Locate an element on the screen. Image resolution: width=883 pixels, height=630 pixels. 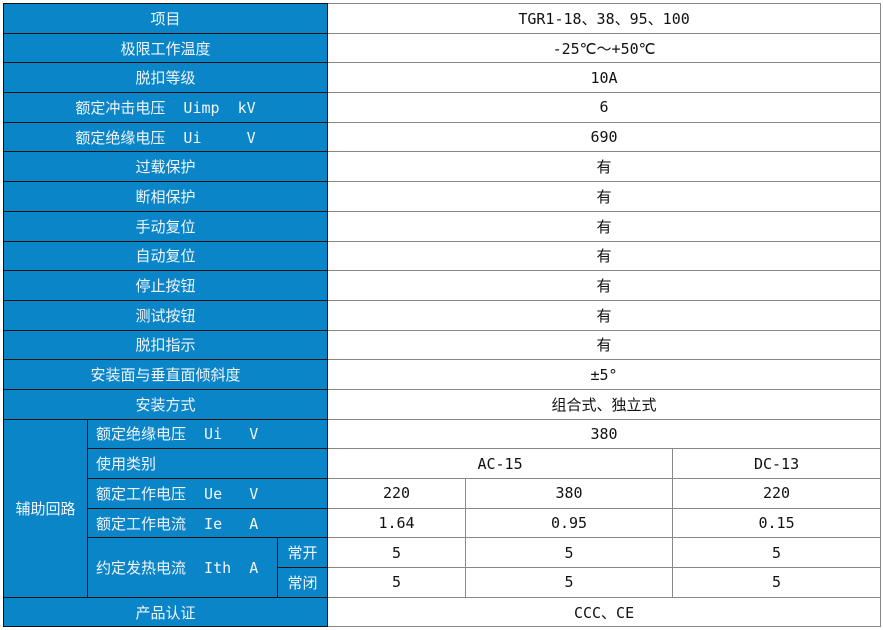
cell: 1.64 is located at coordinates (397, 523).